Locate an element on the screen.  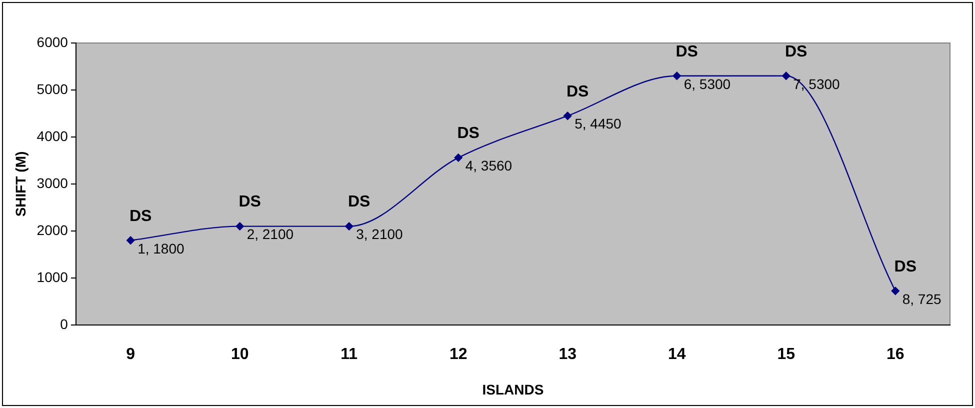
x-tick-label: 15 is located at coordinates (786, 355).